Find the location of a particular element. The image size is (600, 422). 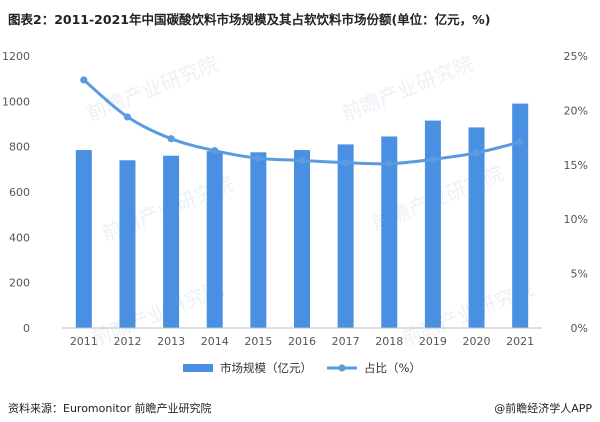

brand-credit: @前瞻经济学人APP is located at coordinates (543, 408).